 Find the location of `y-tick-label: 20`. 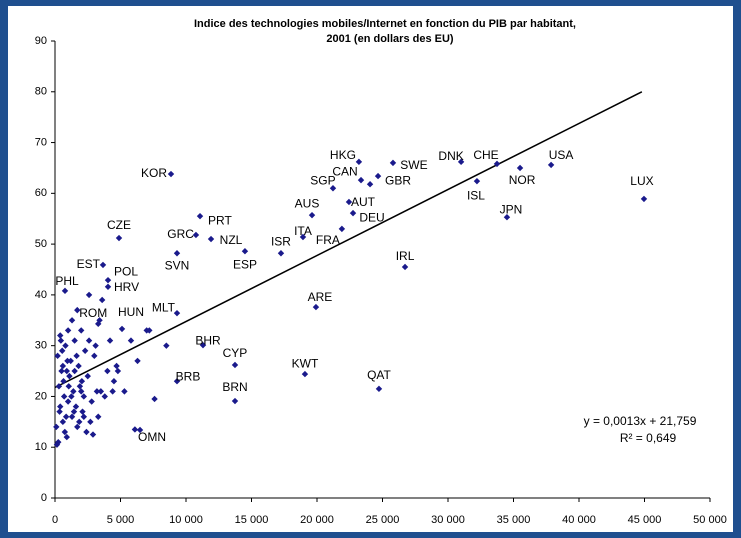

y-tick-label: 20 is located at coordinates (41, 396).